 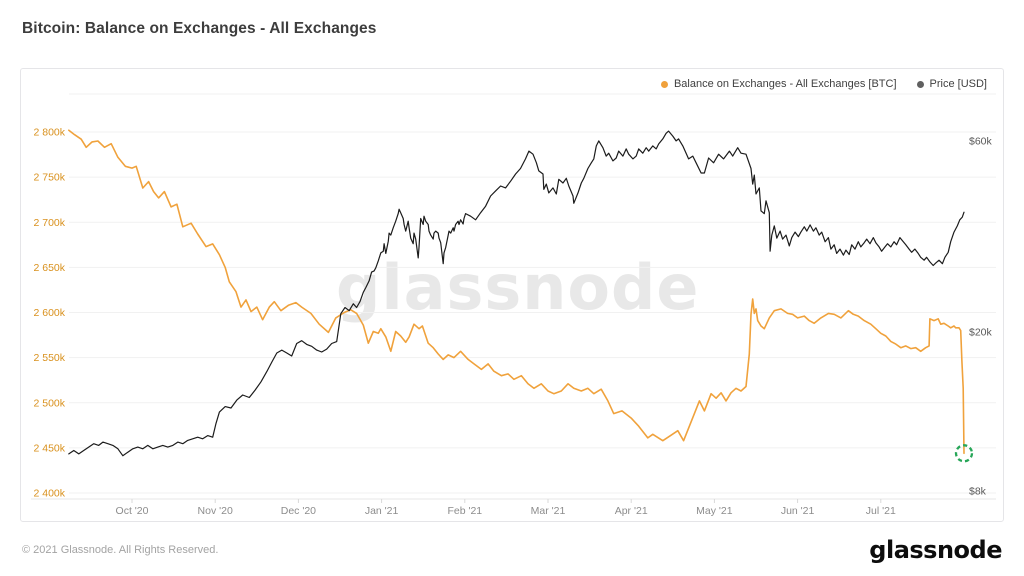 What do you see at coordinates (49, 178) in the screenshot?
I see `left-axis-tick-label: 2 750k` at bounding box center [49, 178].